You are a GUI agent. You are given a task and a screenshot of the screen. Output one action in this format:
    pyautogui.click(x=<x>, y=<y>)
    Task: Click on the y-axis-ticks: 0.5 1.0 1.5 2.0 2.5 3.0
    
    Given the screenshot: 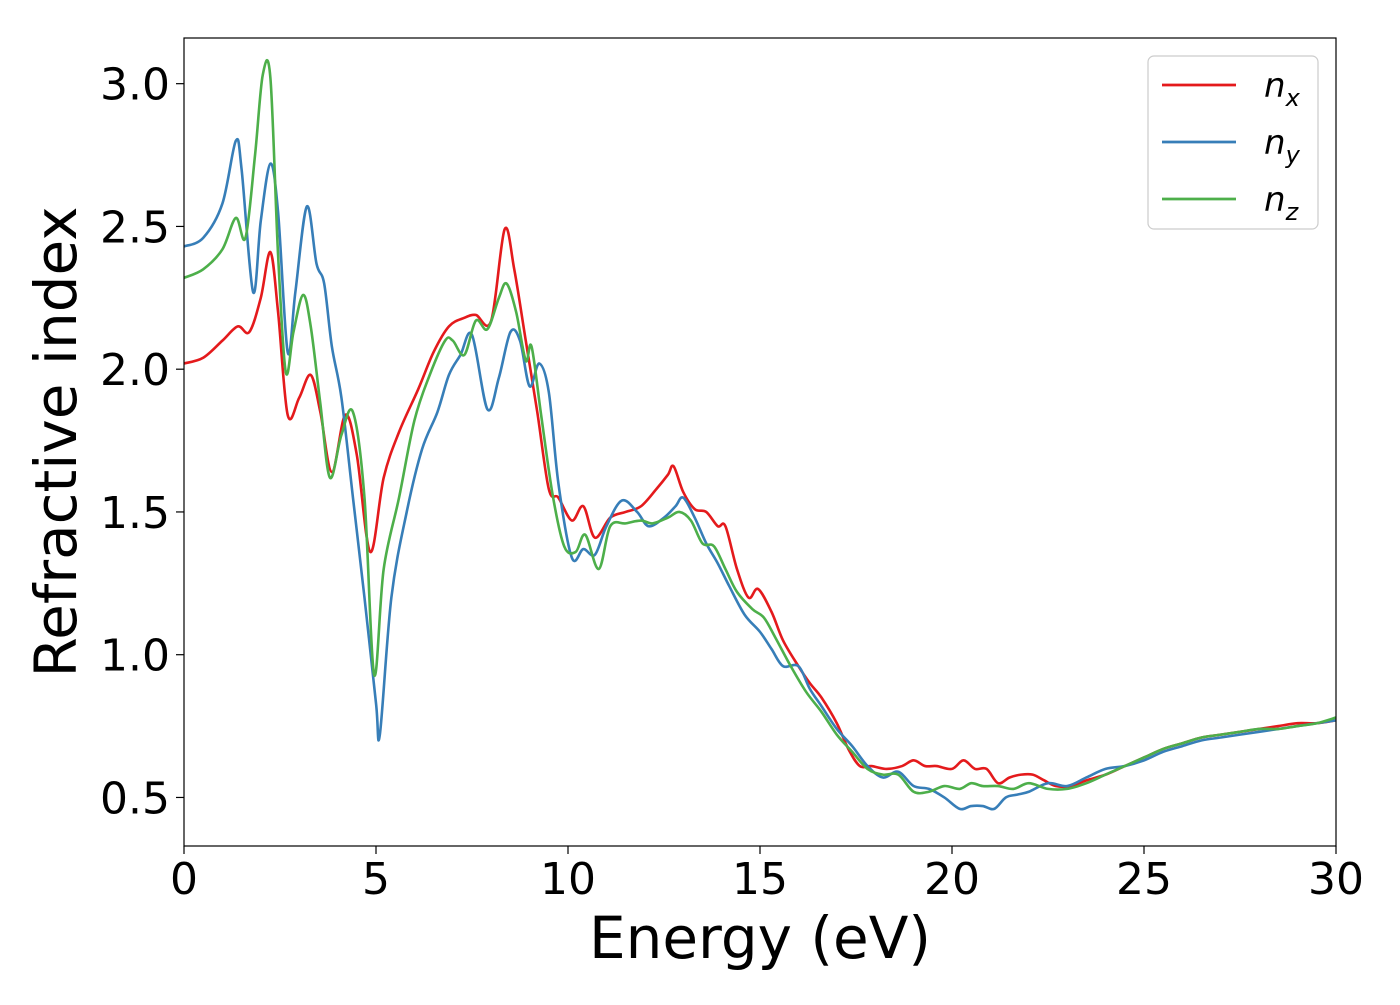 What is the action you would take?
    pyautogui.click(x=142, y=442)
    